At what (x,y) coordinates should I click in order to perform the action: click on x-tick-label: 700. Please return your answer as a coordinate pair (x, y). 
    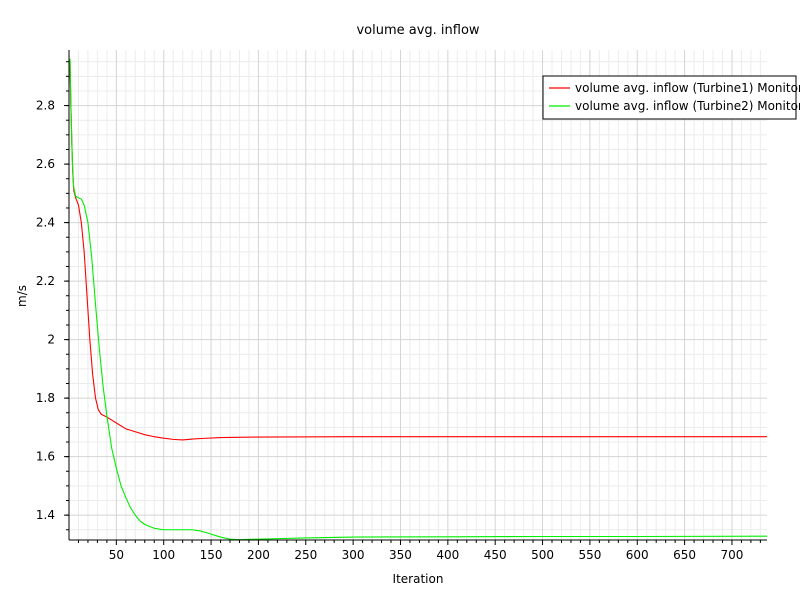
    Looking at the image, I should click on (732, 555).